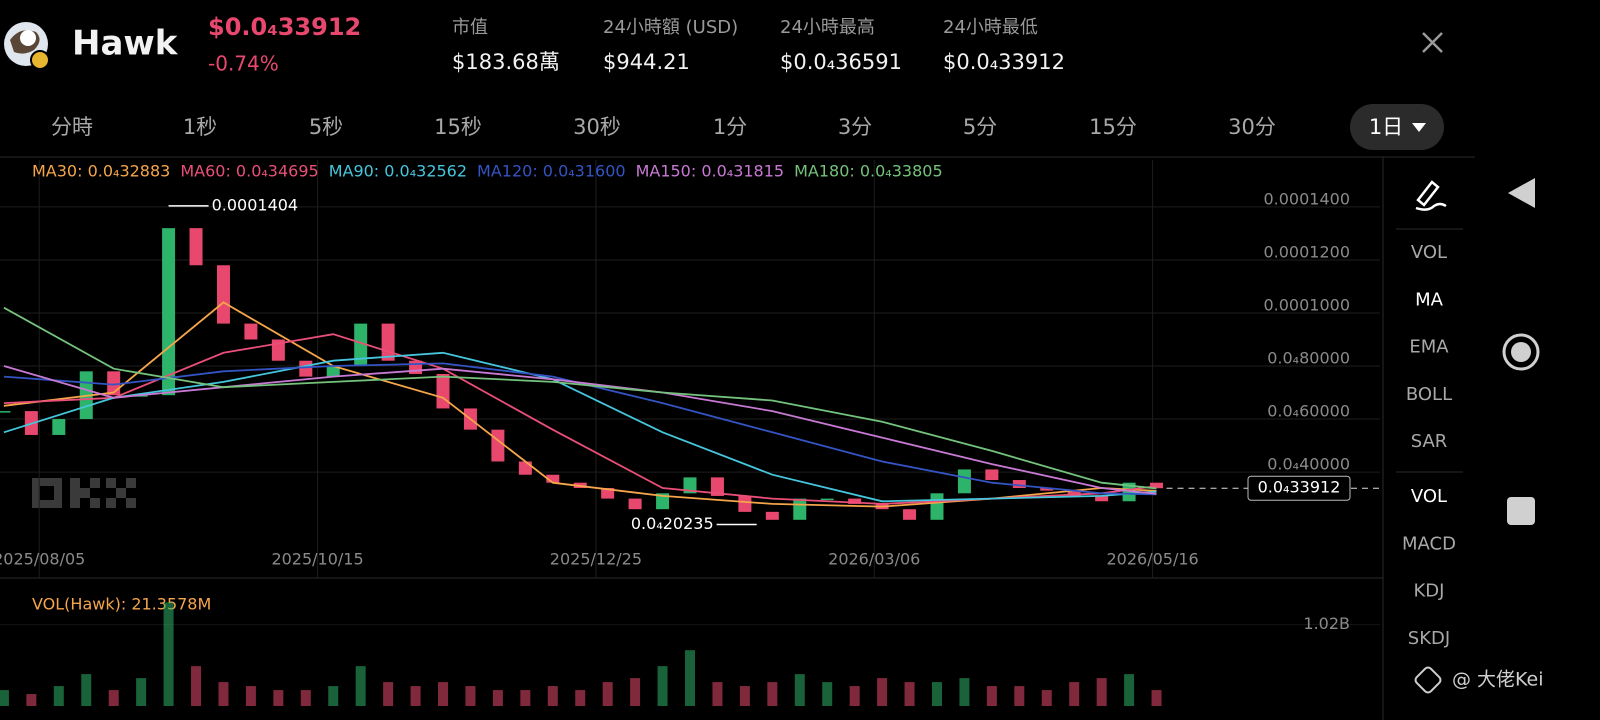 The height and width of the screenshot is (720, 1600). Describe the element at coordinates (990, 27) in the screenshot. I see `stat-label: 24小時最低` at that location.